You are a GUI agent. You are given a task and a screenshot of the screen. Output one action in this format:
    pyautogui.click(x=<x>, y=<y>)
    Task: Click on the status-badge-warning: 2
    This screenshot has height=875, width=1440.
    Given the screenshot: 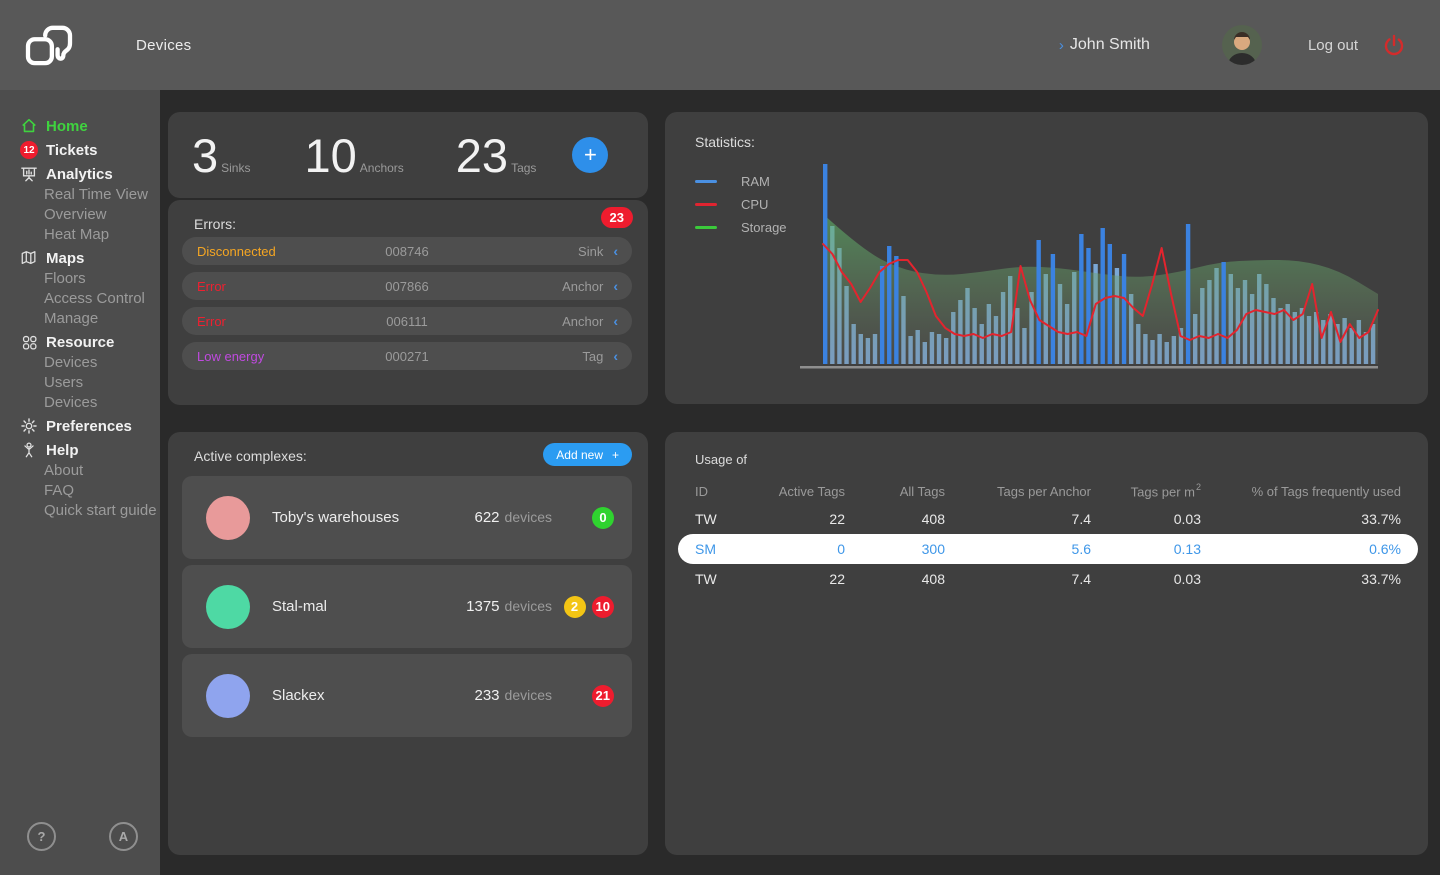 What is the action you would take?
    pyautogui.click(x=574, y=606)
    